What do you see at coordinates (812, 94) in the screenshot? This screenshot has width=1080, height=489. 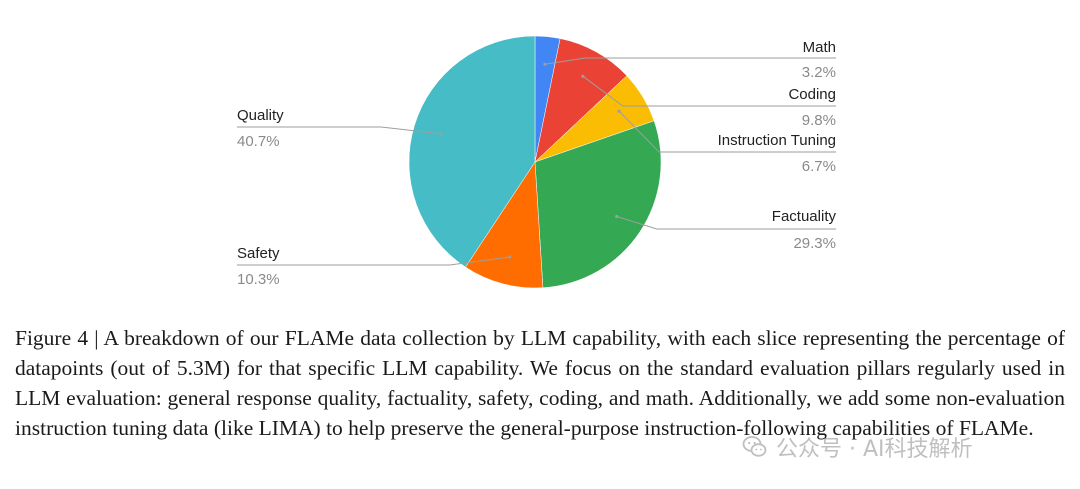 I see `slice-label-coding: Coding` at bounding box center [812, 94].